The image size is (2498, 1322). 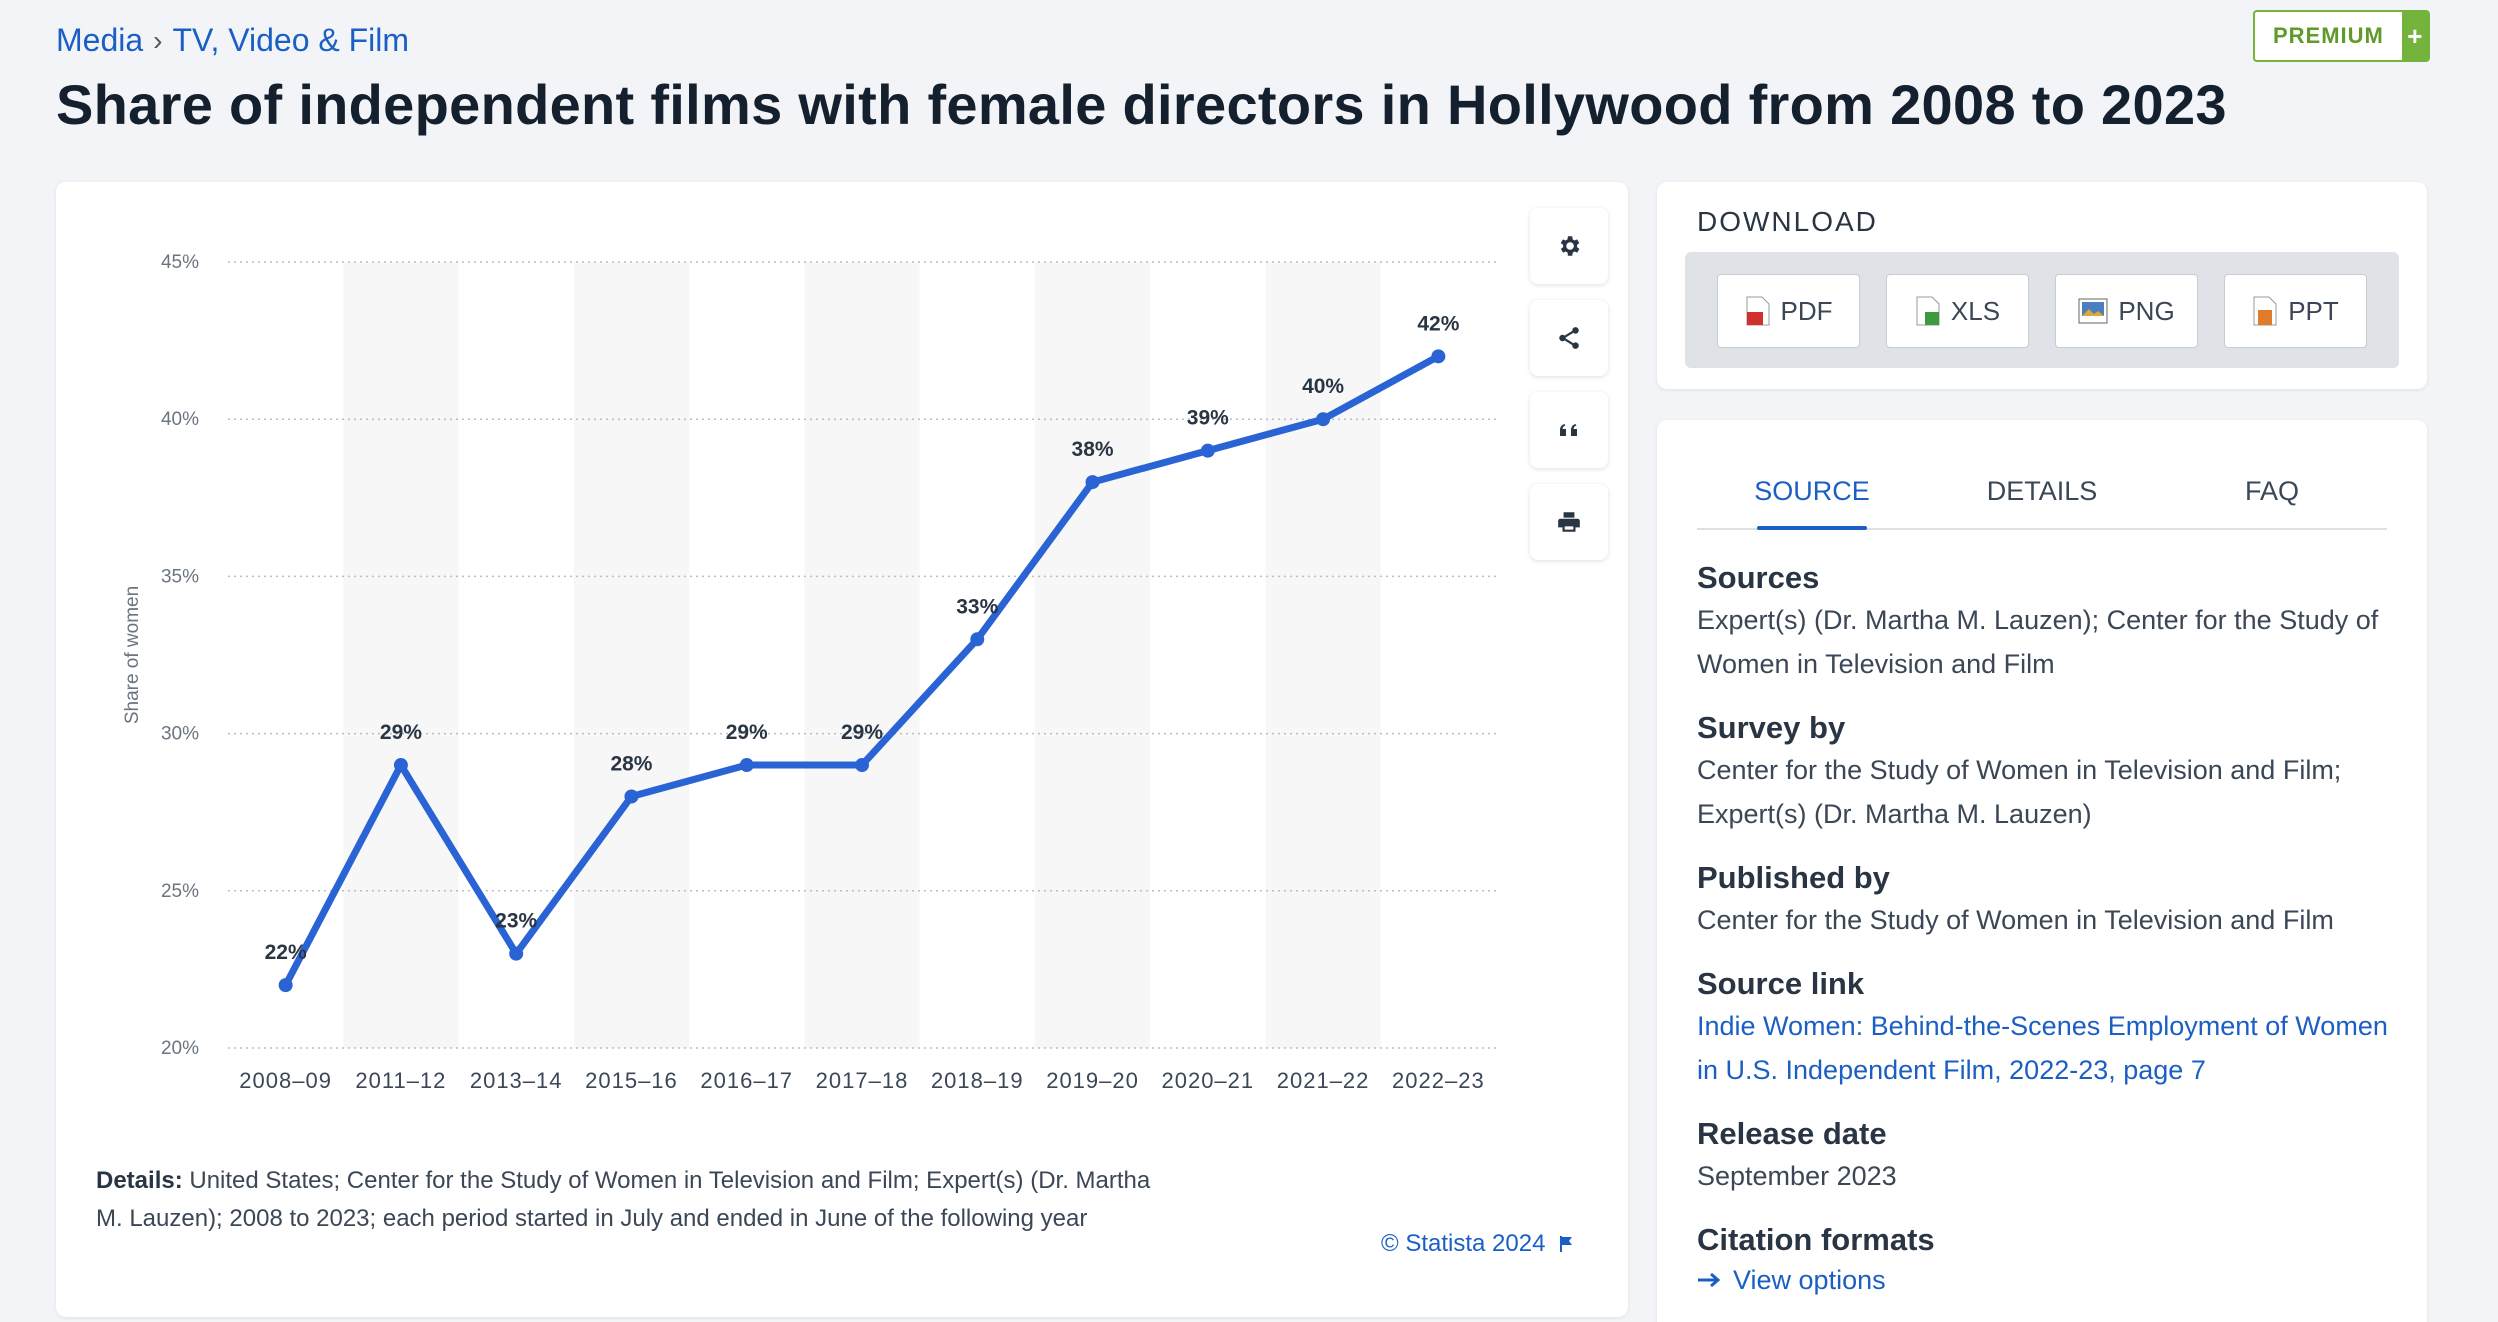 What do you see at coordinates (1569, 430) in the screenshot?
I see `cite-button` at bounding box center [1569, 430].